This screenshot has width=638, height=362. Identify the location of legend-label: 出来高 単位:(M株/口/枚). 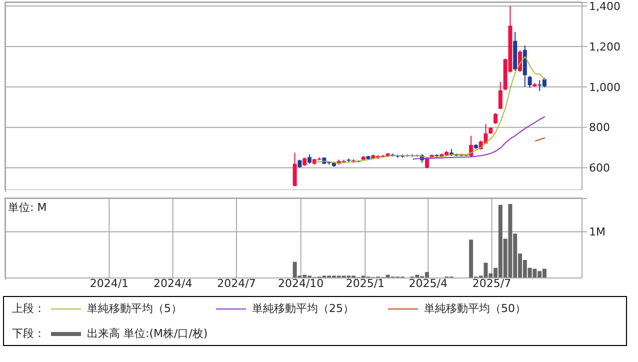
(147, 333).